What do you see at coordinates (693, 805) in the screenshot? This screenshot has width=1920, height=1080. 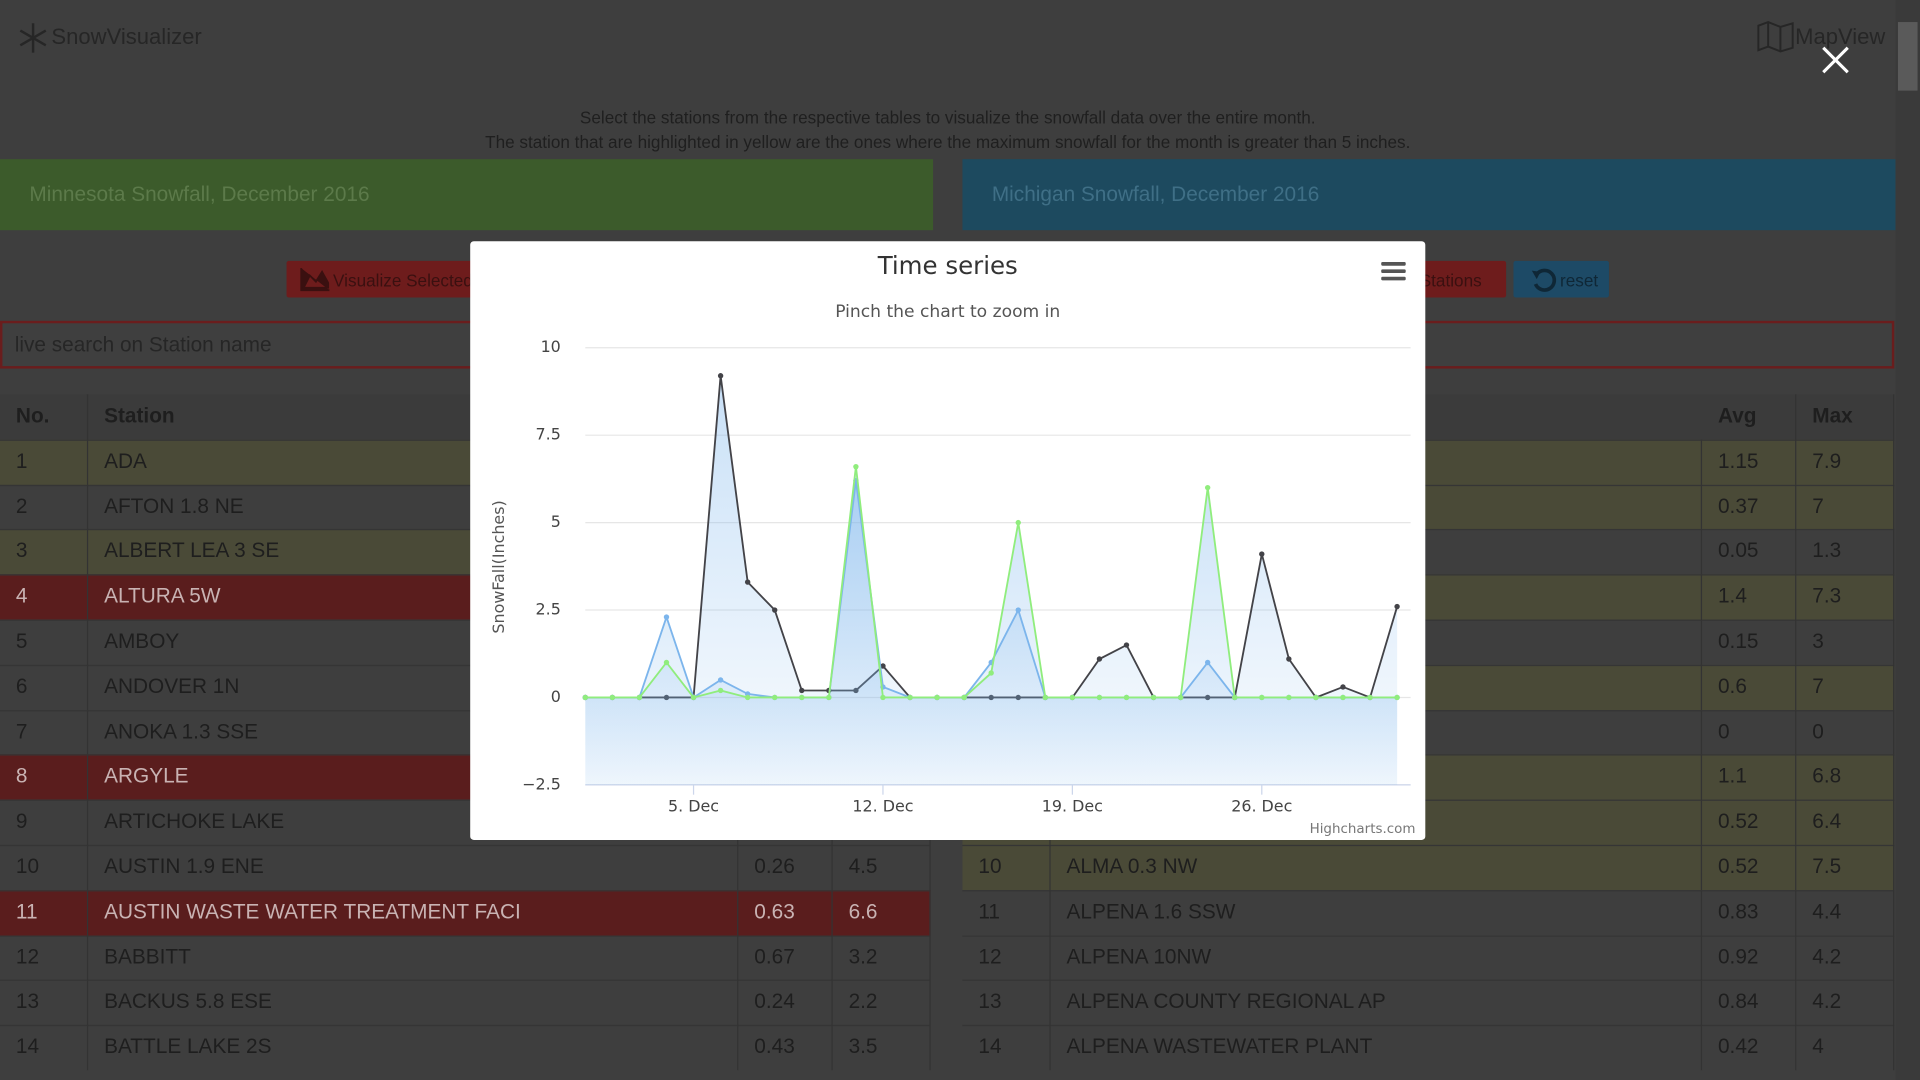 I see `x-tick-label: 5. Dec` at bounding box center [693, 805].